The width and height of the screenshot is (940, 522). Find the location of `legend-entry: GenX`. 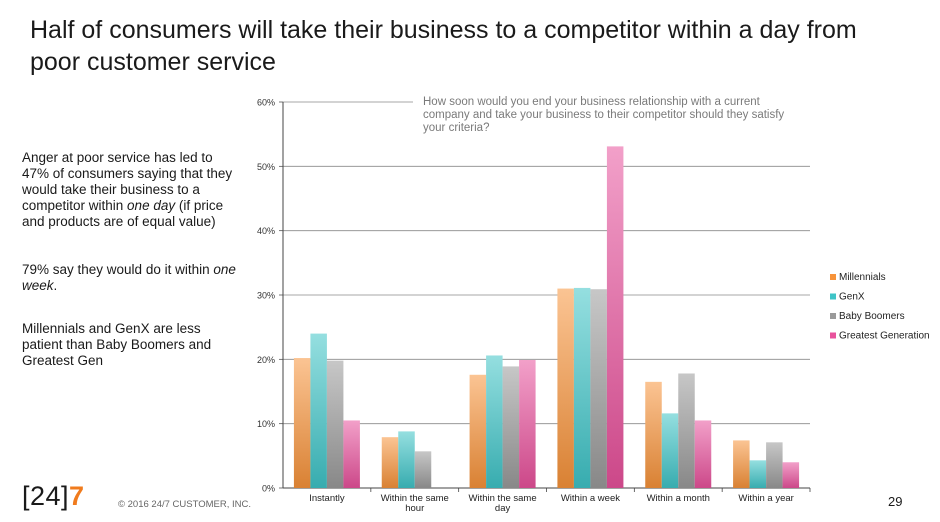

legend-entry: GenX is located at coordinates (852, 297).